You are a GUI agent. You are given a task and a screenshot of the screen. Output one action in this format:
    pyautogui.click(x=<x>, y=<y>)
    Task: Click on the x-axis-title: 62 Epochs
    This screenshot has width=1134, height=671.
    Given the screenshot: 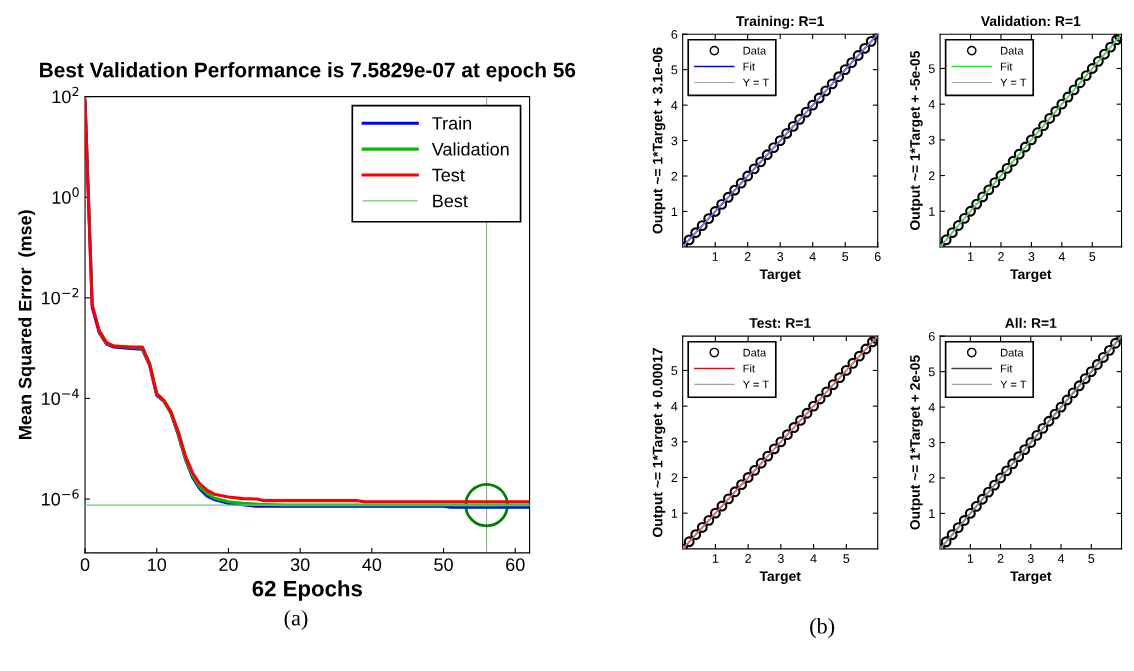 What is the action you would take?
    pyautogui.click(x=307, y=590)
    